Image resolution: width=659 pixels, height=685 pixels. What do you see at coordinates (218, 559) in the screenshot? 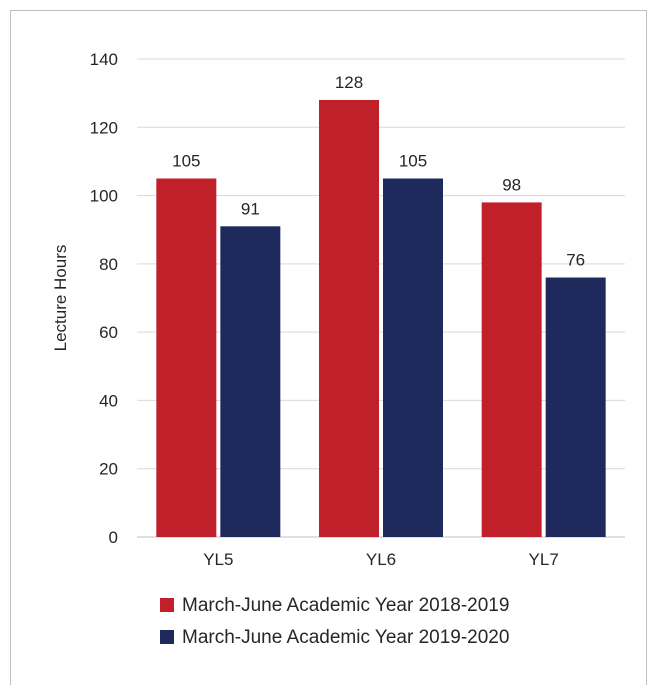
I see `x-category-label: YL5` at bounding box center [218, 559].